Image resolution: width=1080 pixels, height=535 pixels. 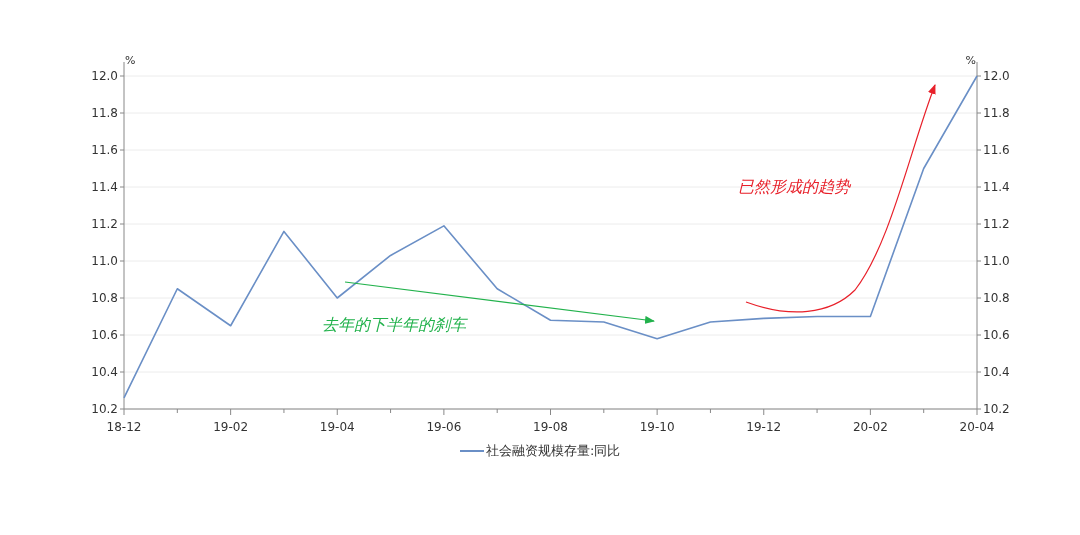 What do you see at coordinates (657, 427) in the screenshot?
I see `x-tick-label: 19-10` at bounding box center [657, 427].